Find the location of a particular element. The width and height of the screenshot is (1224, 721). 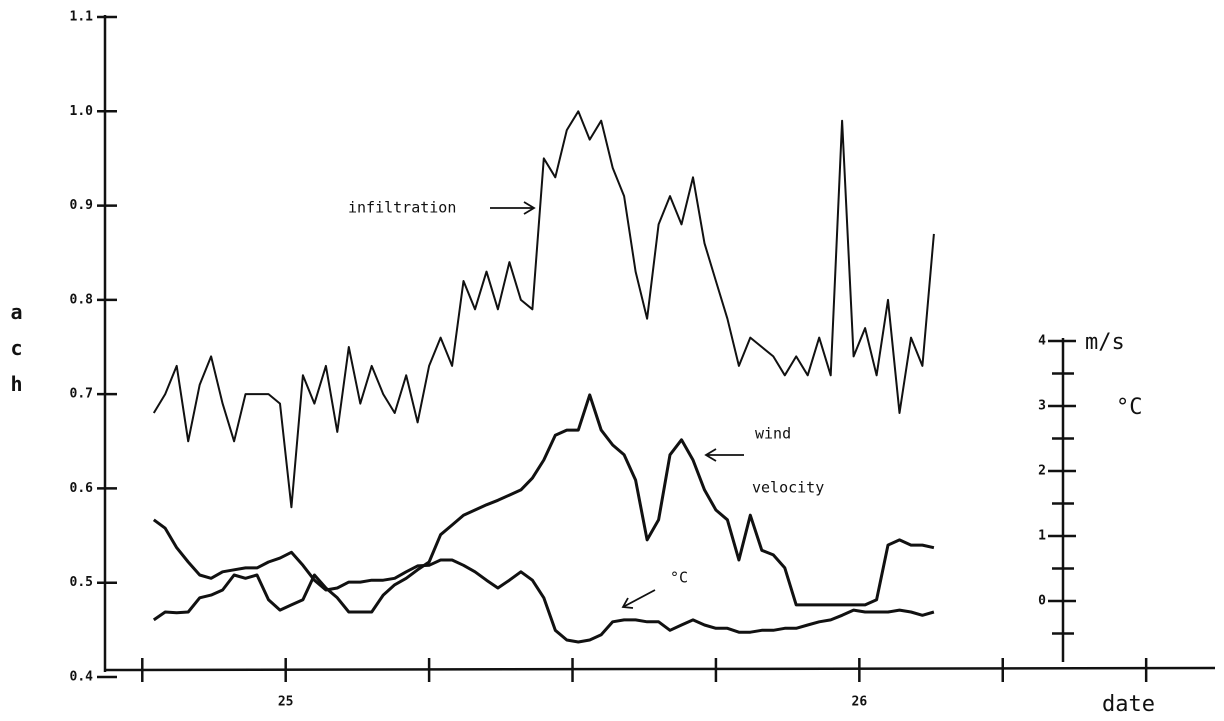

series-line is located at coordinates (543, 581).